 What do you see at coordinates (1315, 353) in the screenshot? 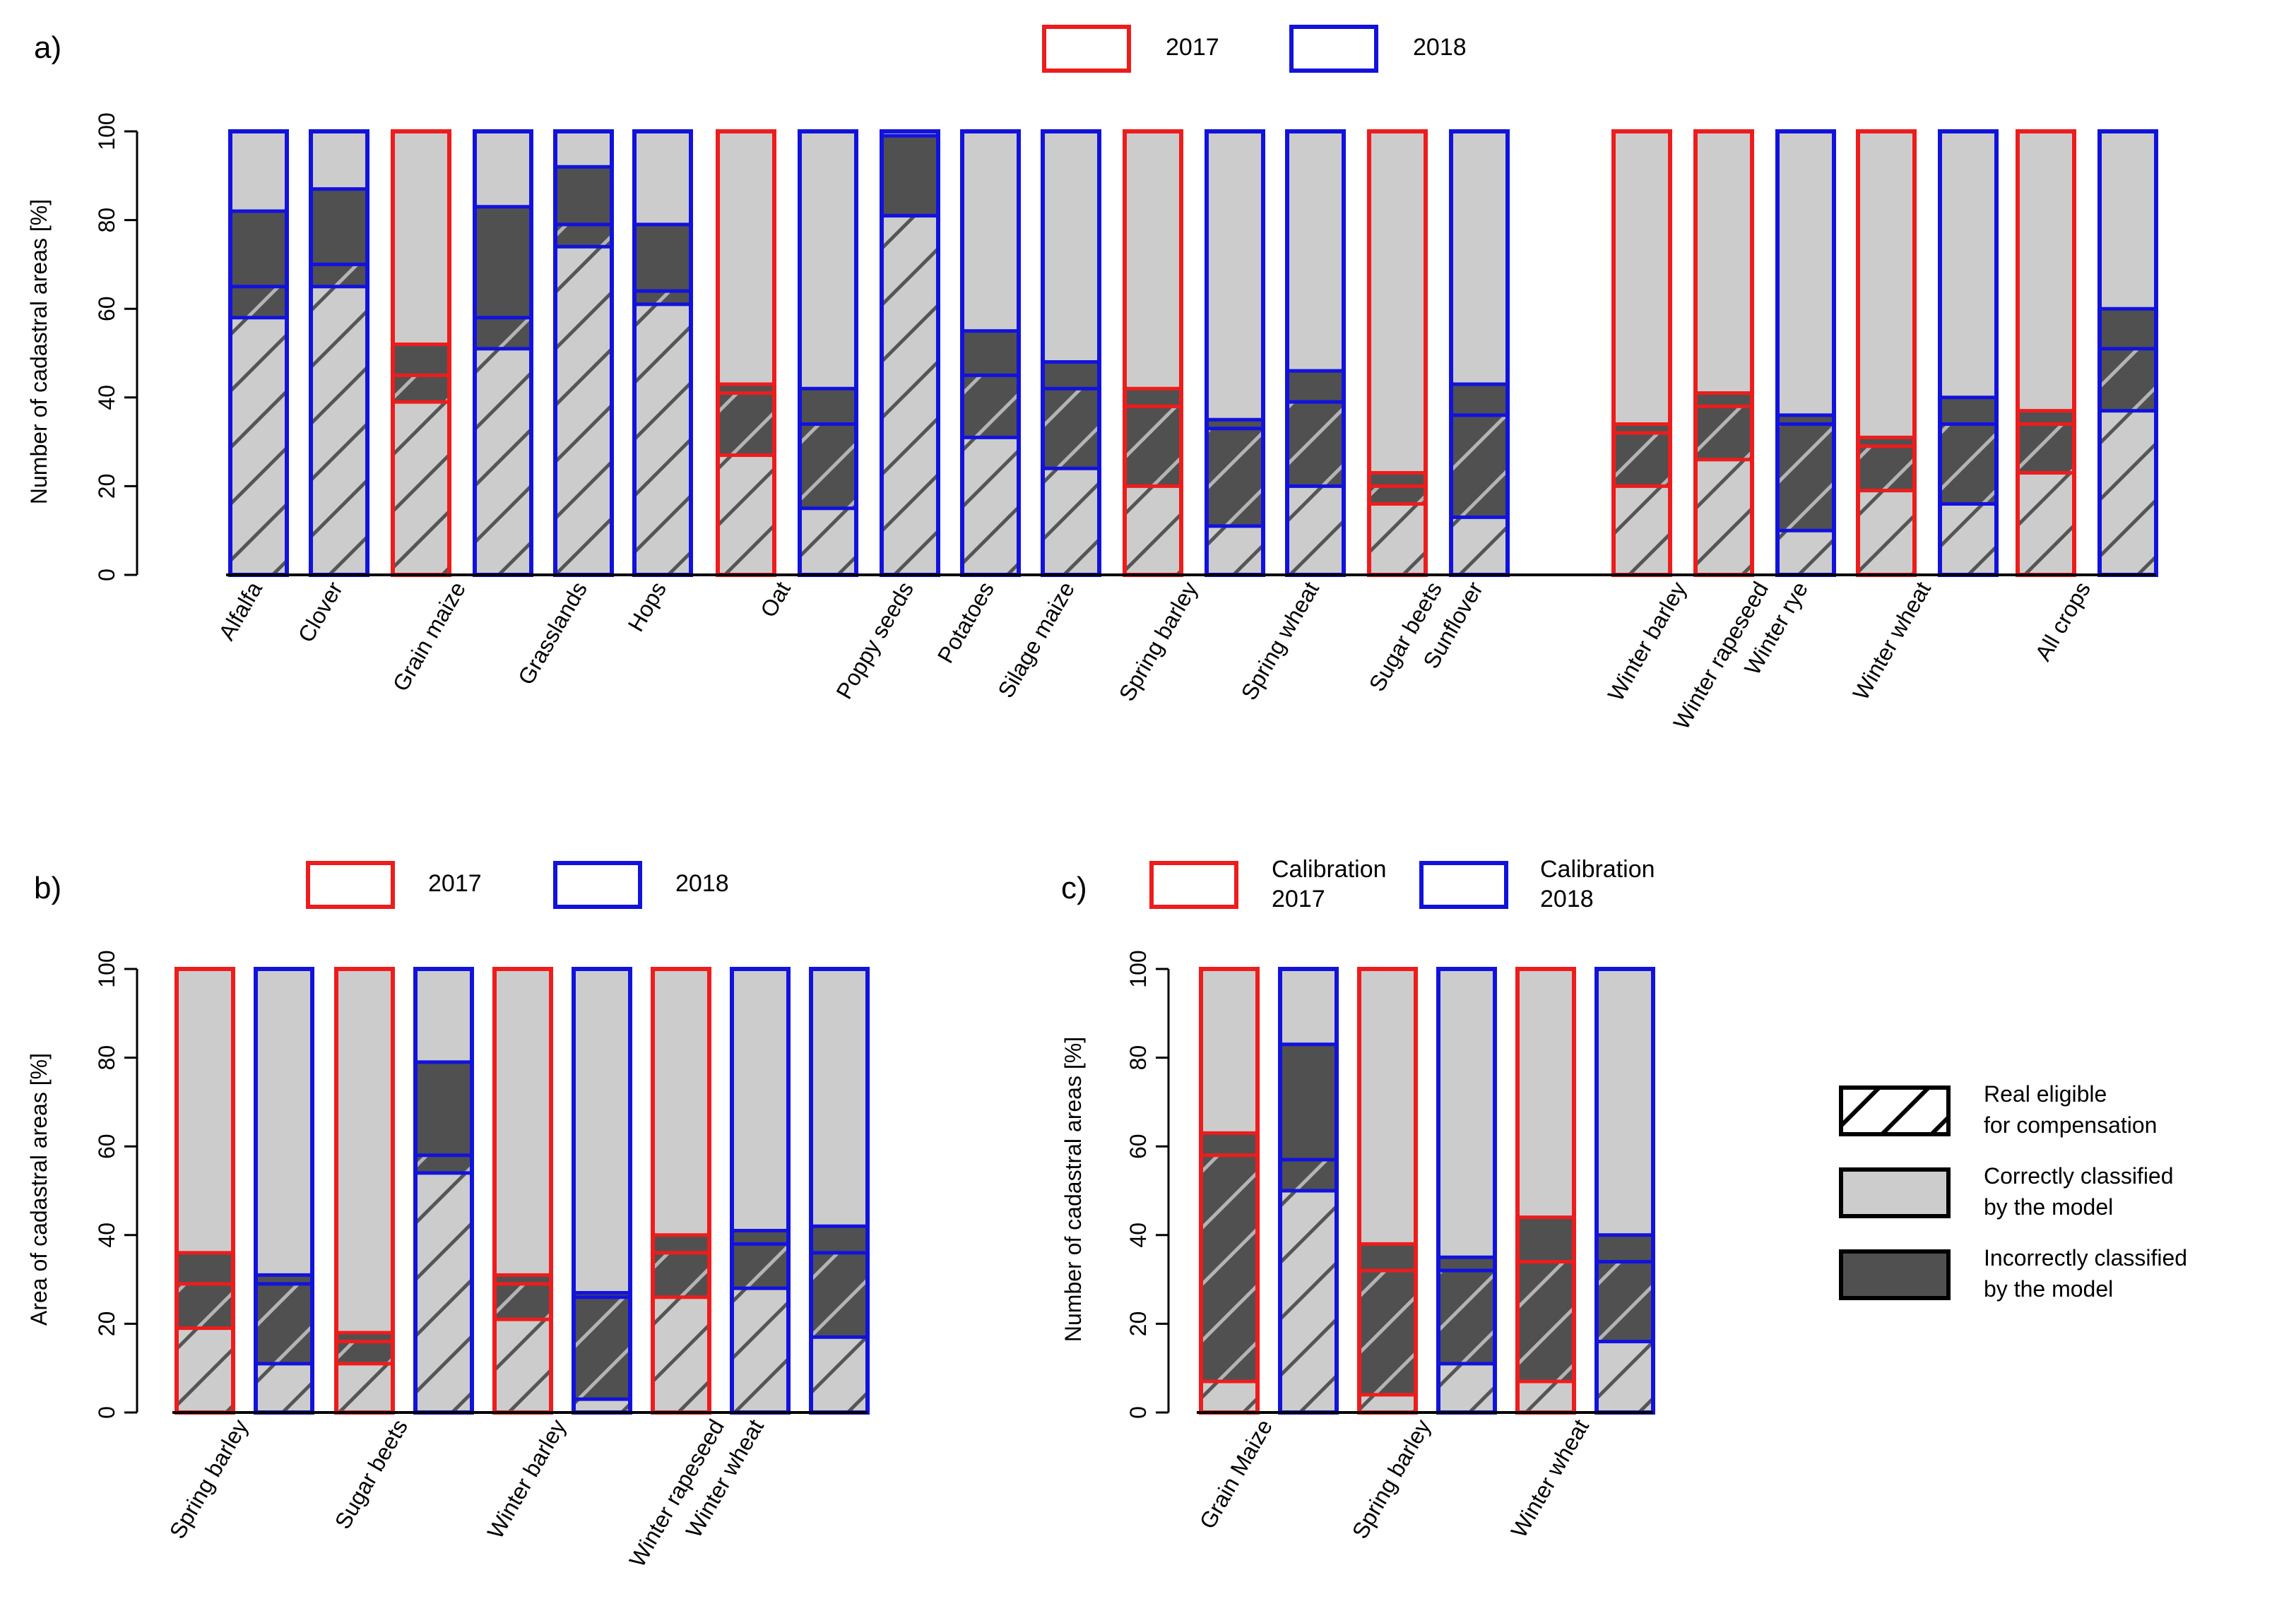
I see `group-spring-wheat` at bounding box center [1315, 353].